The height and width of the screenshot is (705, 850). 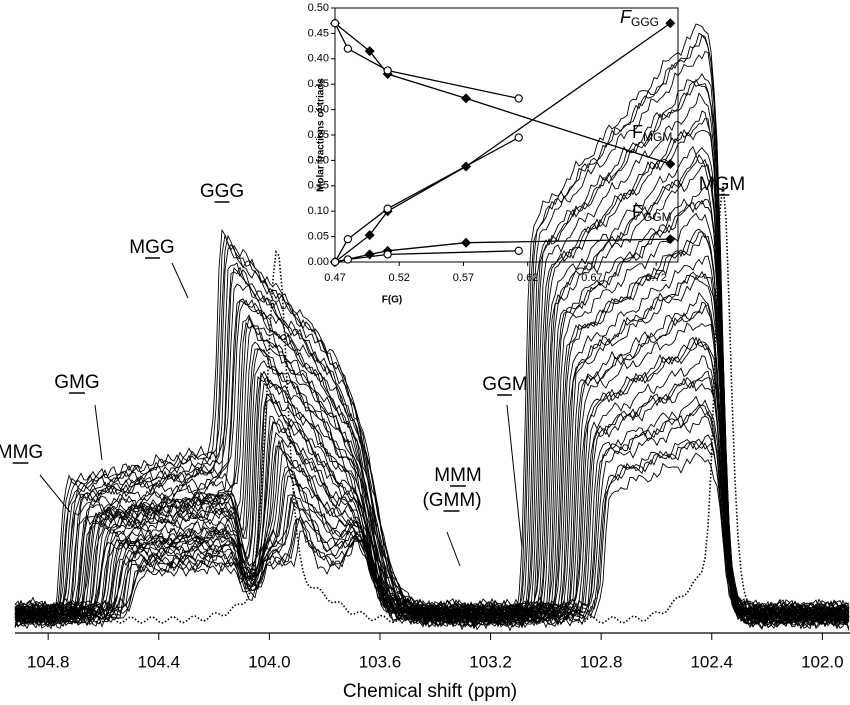 I want to click on x-tick-label: 102.8, so click(x=601, y=661).